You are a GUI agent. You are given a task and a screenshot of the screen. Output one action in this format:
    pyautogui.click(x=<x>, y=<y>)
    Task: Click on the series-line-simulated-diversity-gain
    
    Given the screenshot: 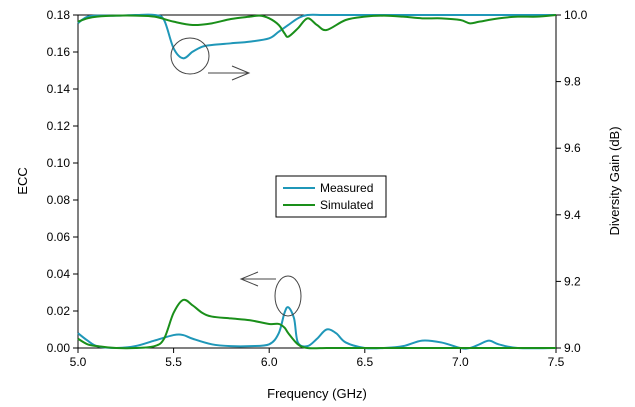 What is the action you would take?
    pyautogui.click(x=317, y=26)
    